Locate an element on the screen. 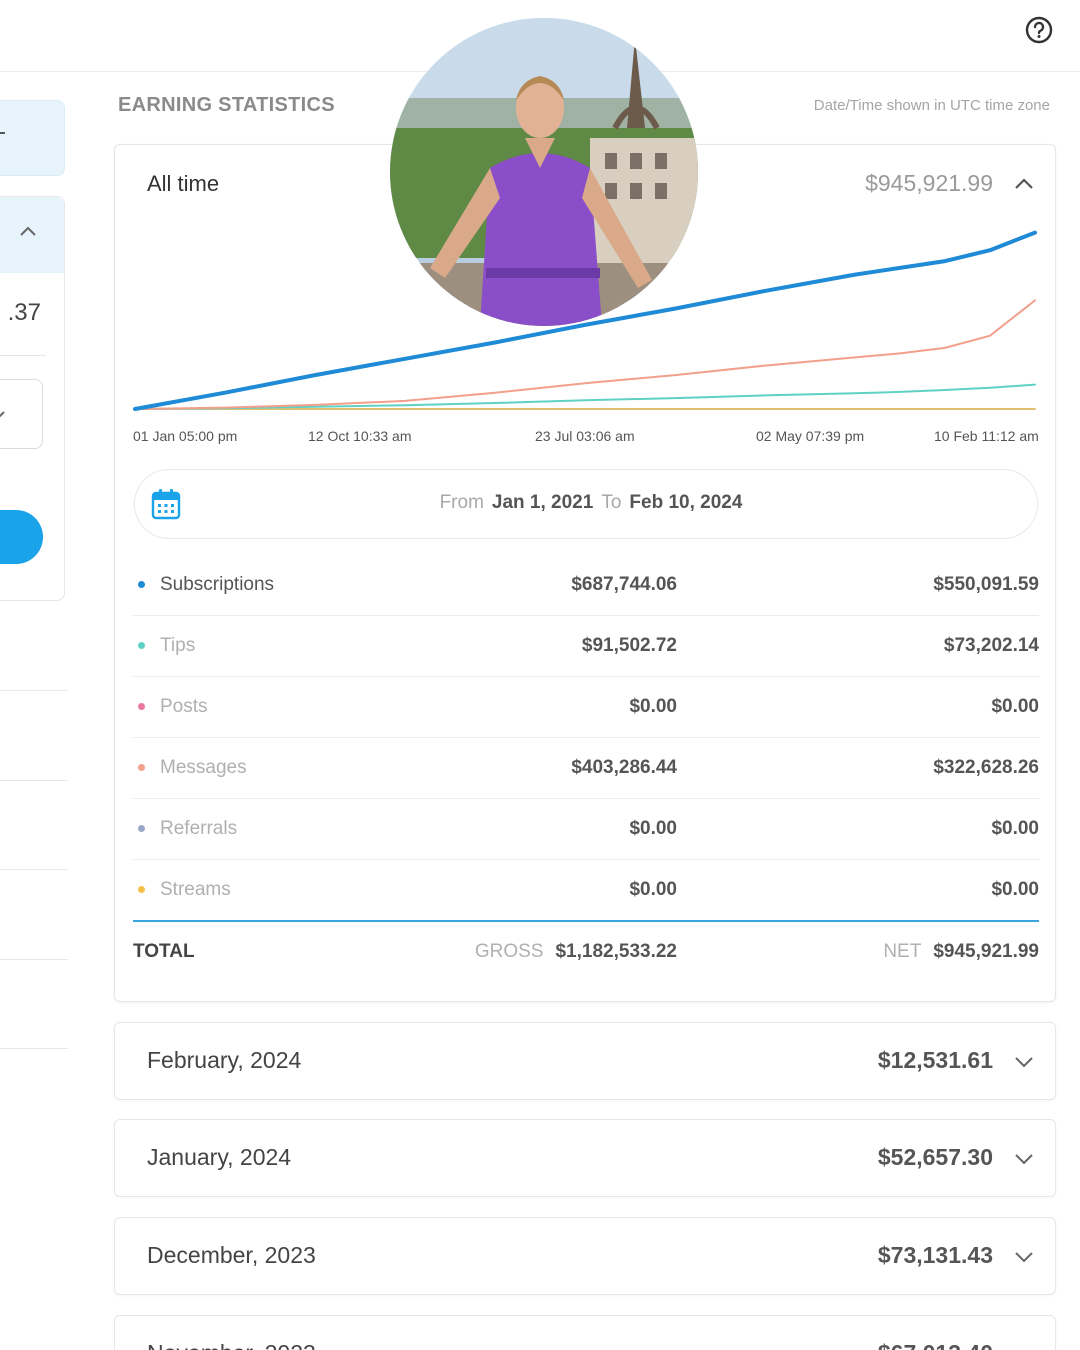  earnings-row-subscriptions: Subscriptions $687,744.06 $550,091.59 is located at coordinates (586, 585).